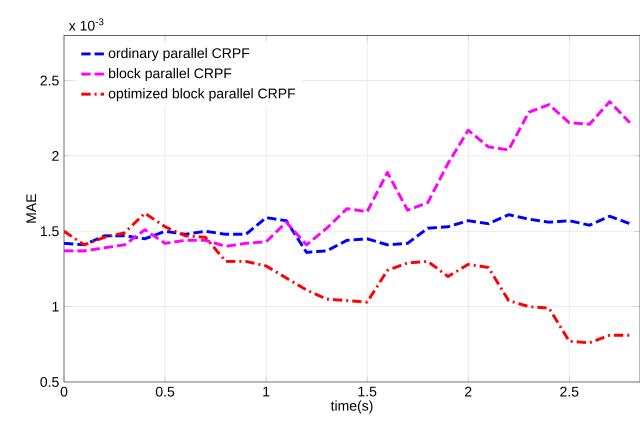 The image size is (640, 438). What do you see at coordinates (170, 75) in the screenshot?
I see `legend-label: block parallel CRPF` at bounding box center [170, 75].